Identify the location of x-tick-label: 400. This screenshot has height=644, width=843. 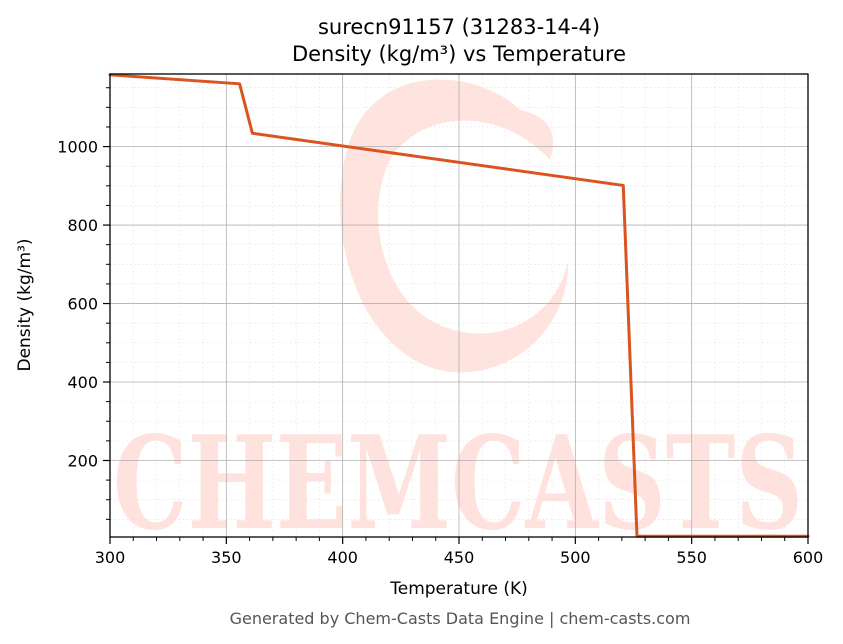
(342, 557).